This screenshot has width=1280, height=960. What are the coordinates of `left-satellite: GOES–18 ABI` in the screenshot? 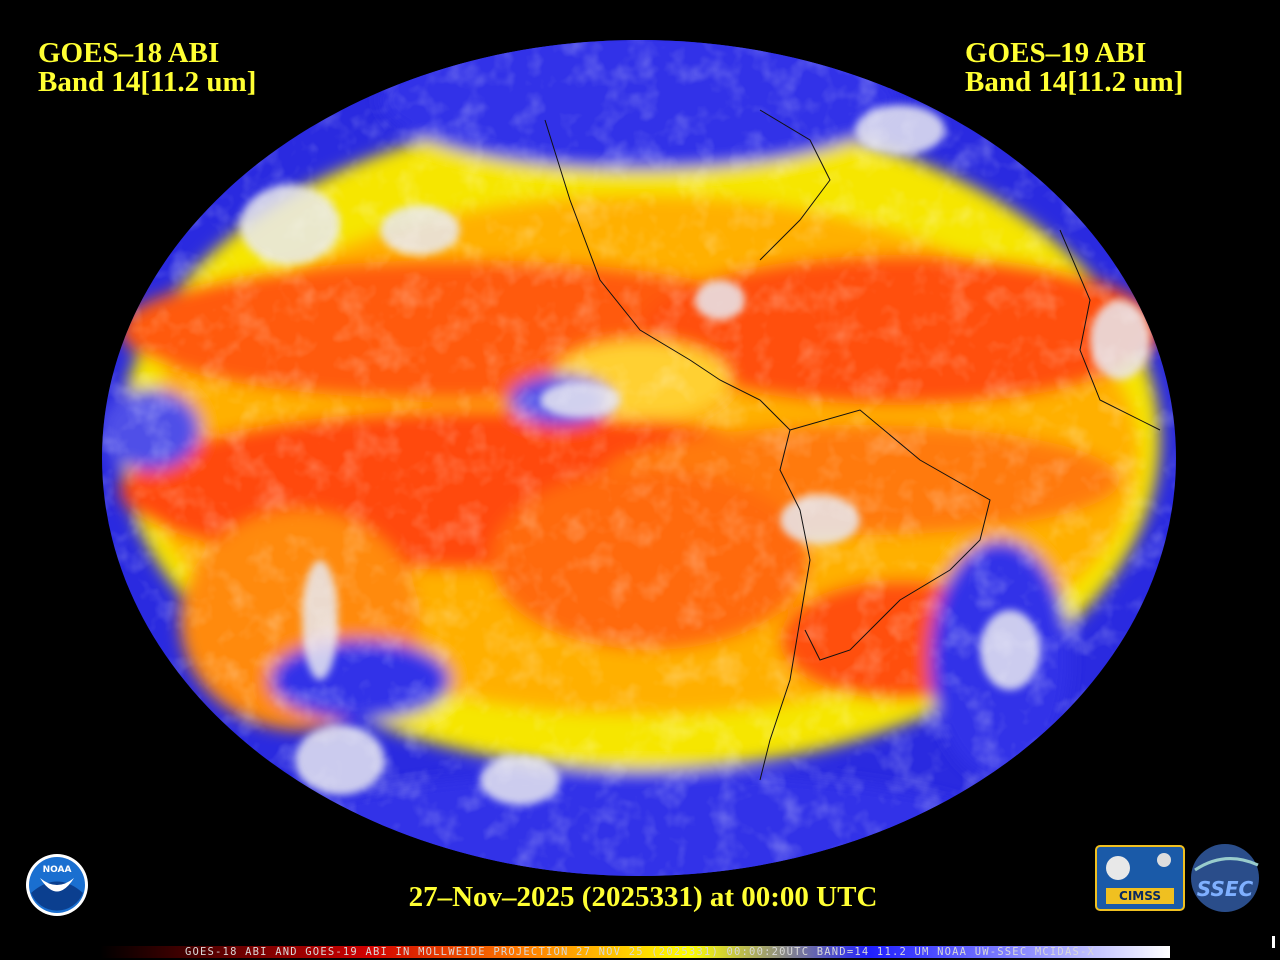 It's located at (128, 53).